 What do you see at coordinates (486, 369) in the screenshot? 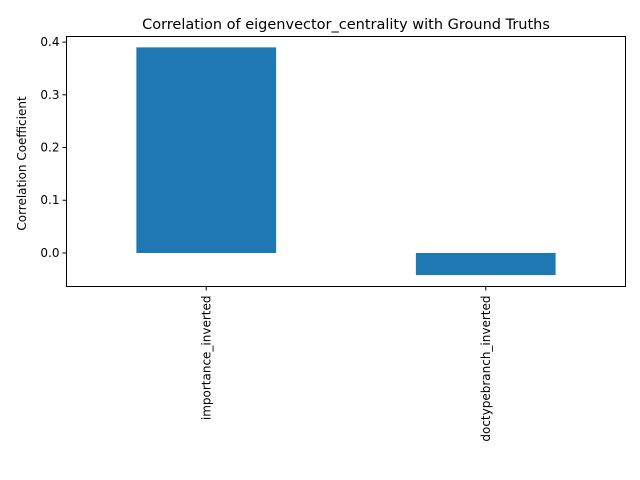
I see `x-tick-label: doctypebranch_inverted` at bounding box center [486, 369].